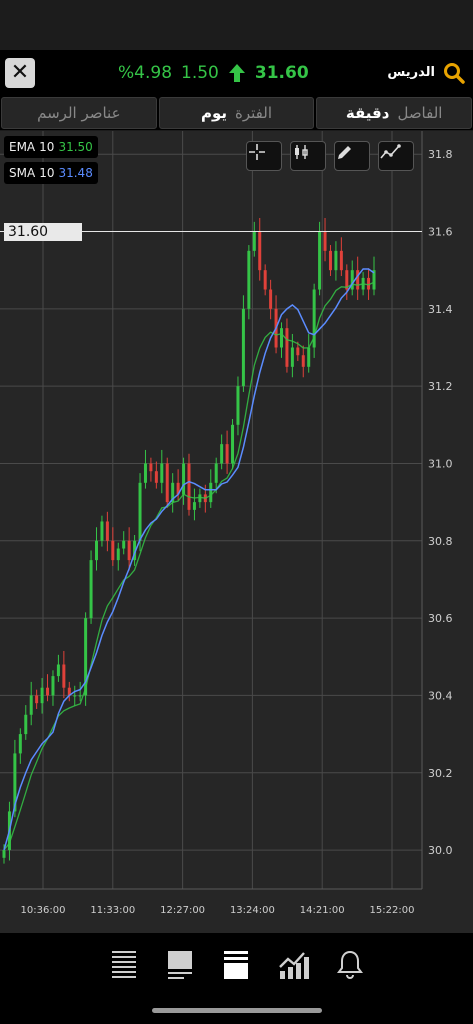  What do you see at coordinates (440, 850) in the screenshot?
I see `y-tick-label: 30.0` at bounding box center [440, 850].